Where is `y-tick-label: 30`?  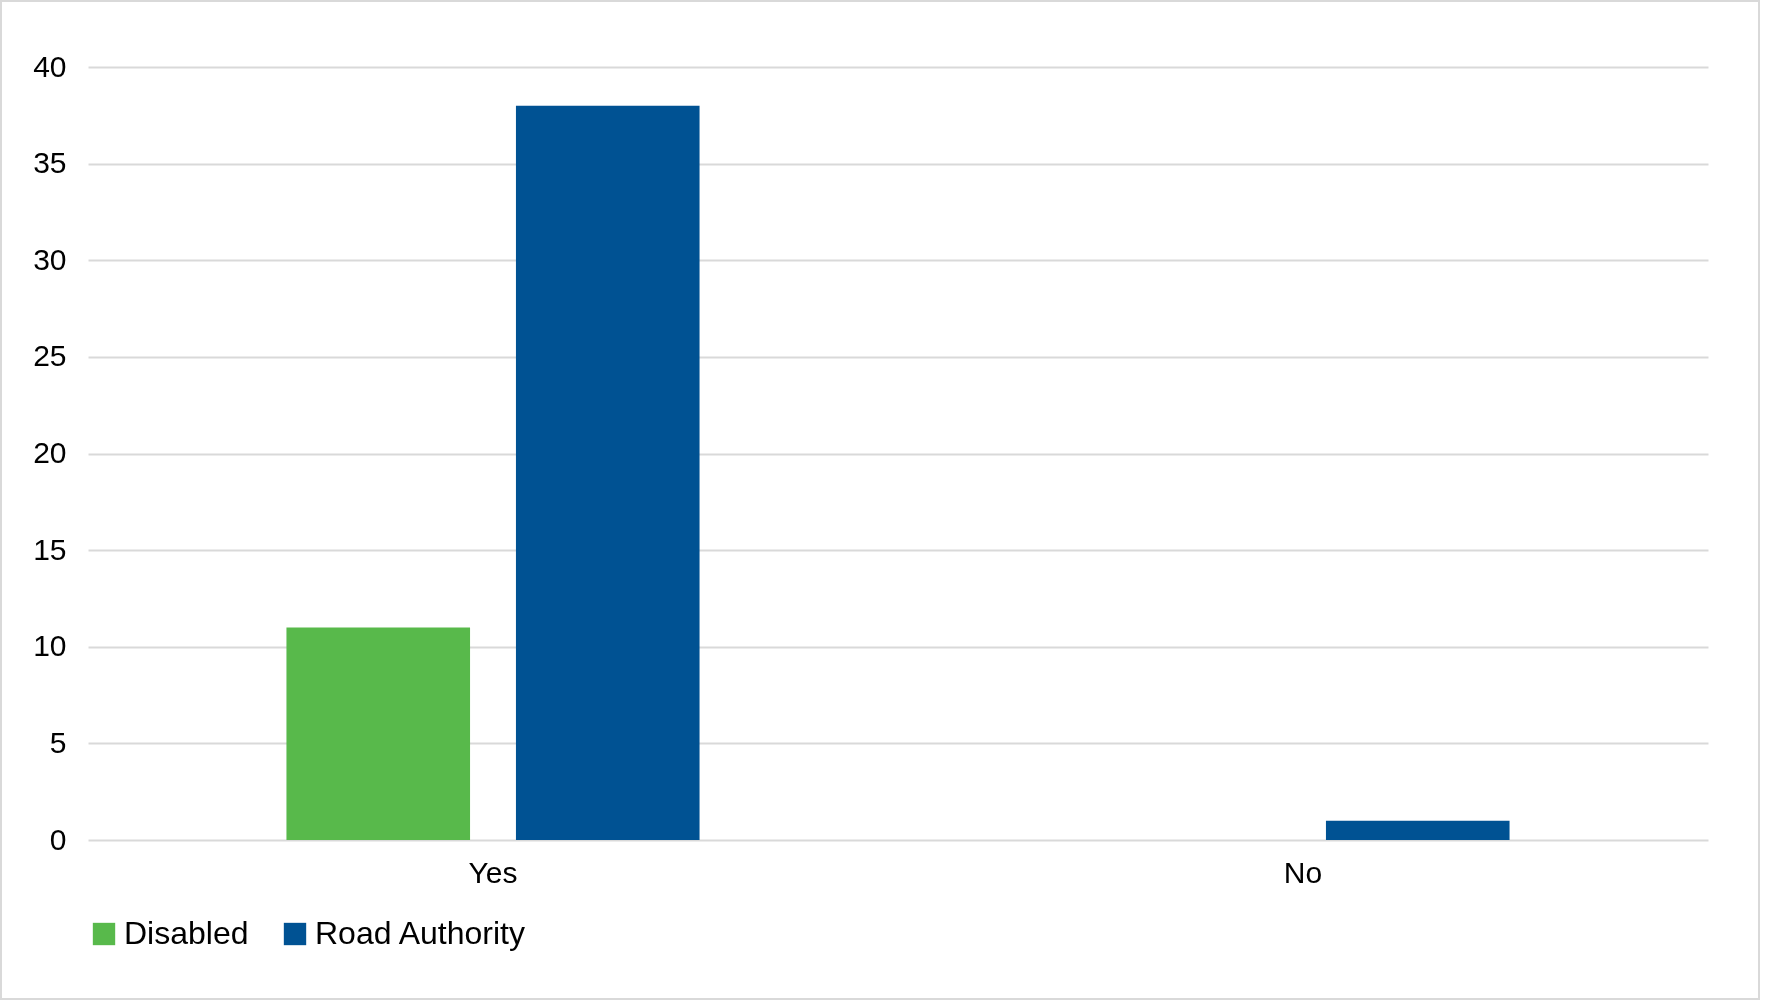
y-tick-label: 30 is located at coordinates (50, 259).